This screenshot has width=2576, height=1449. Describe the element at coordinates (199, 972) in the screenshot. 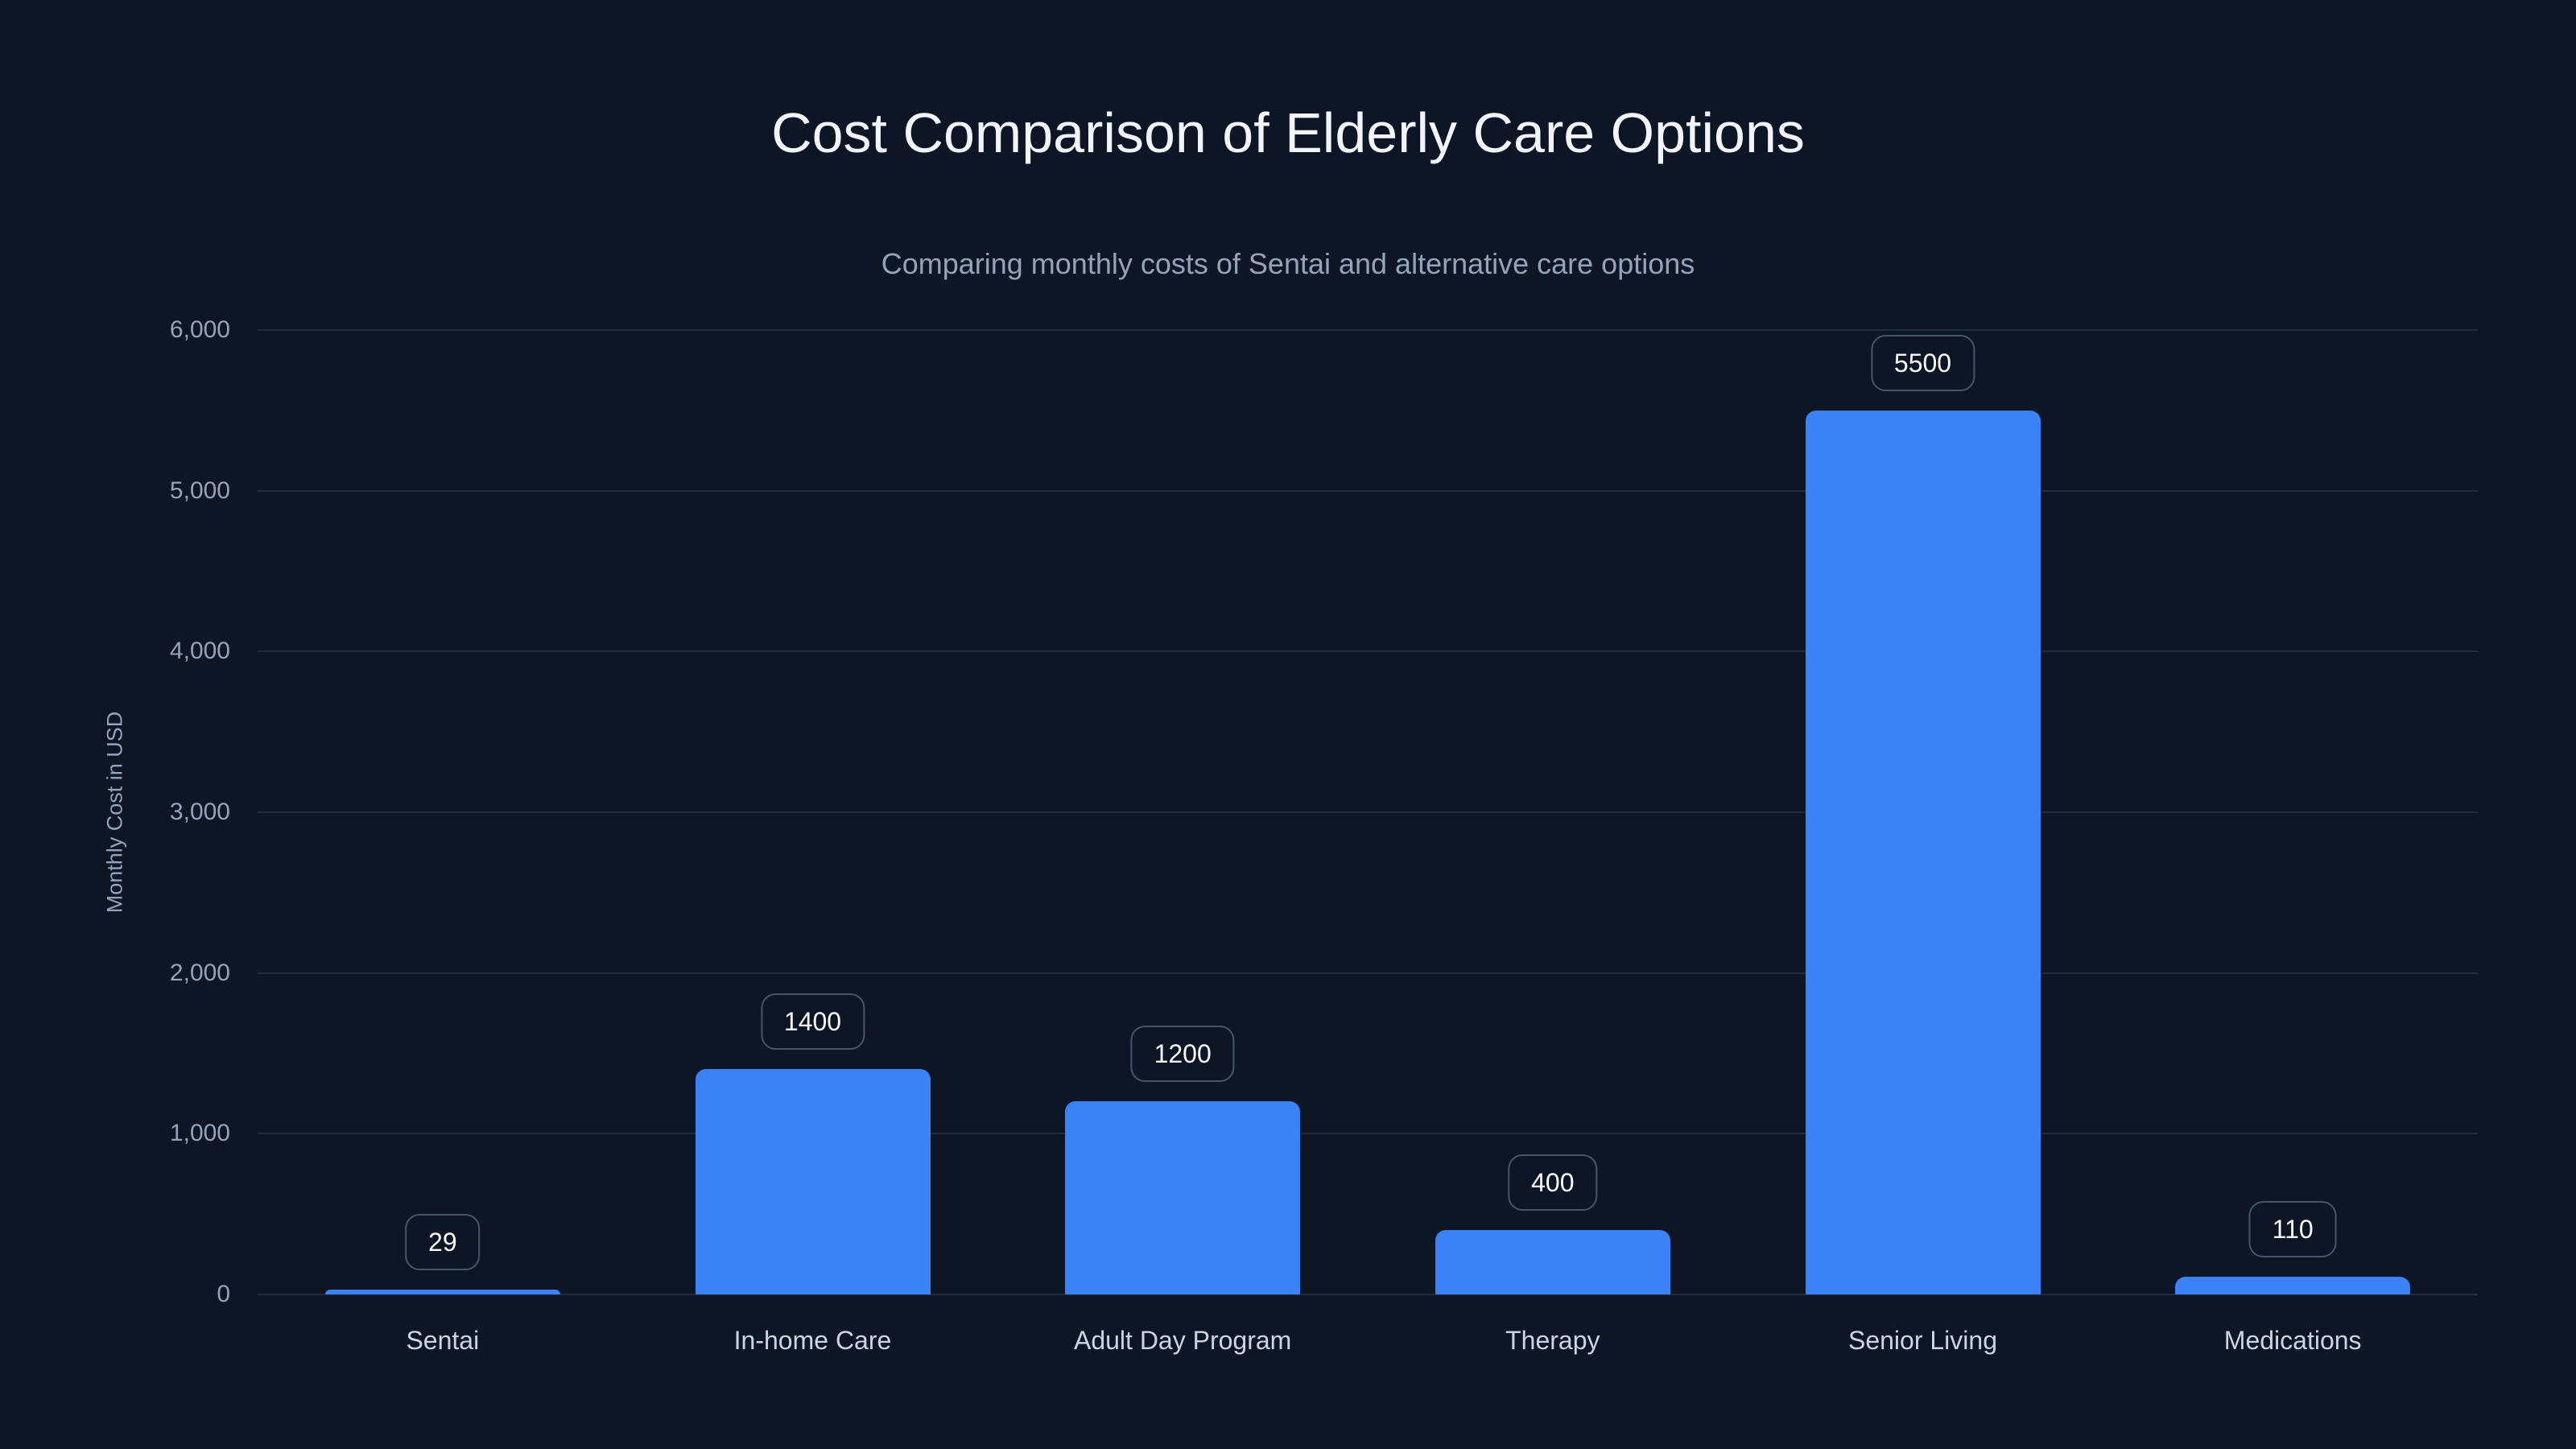

I see `y-tick-label: 2,000` at that location.